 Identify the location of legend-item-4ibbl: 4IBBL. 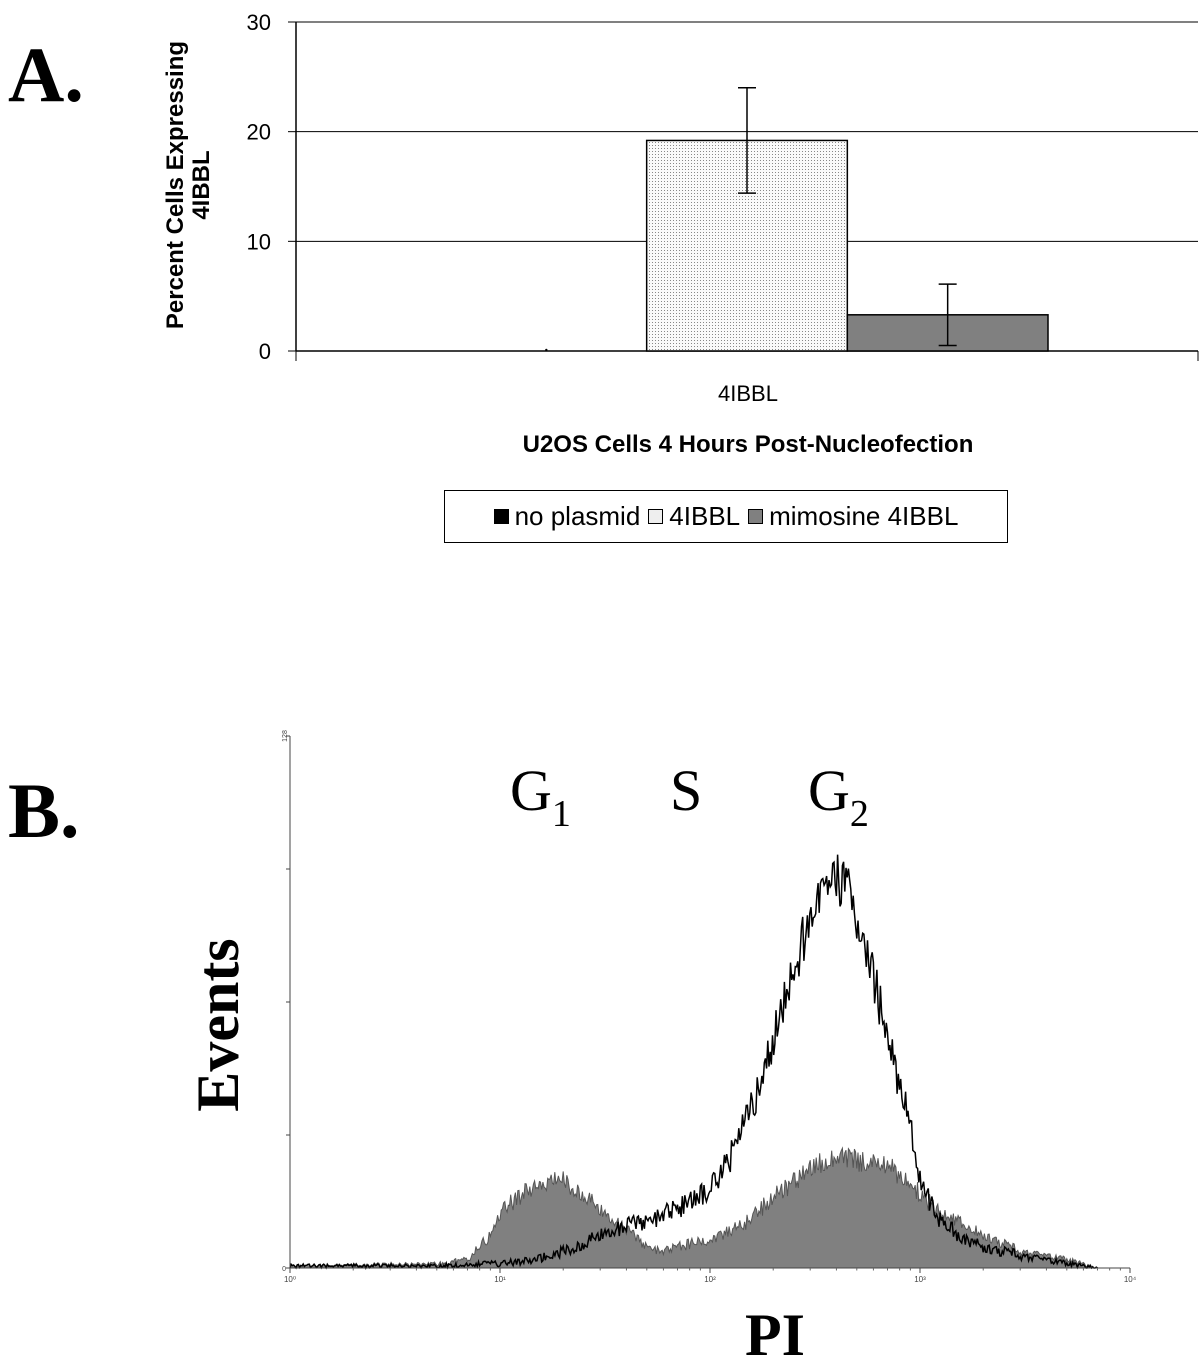
(694, 516).